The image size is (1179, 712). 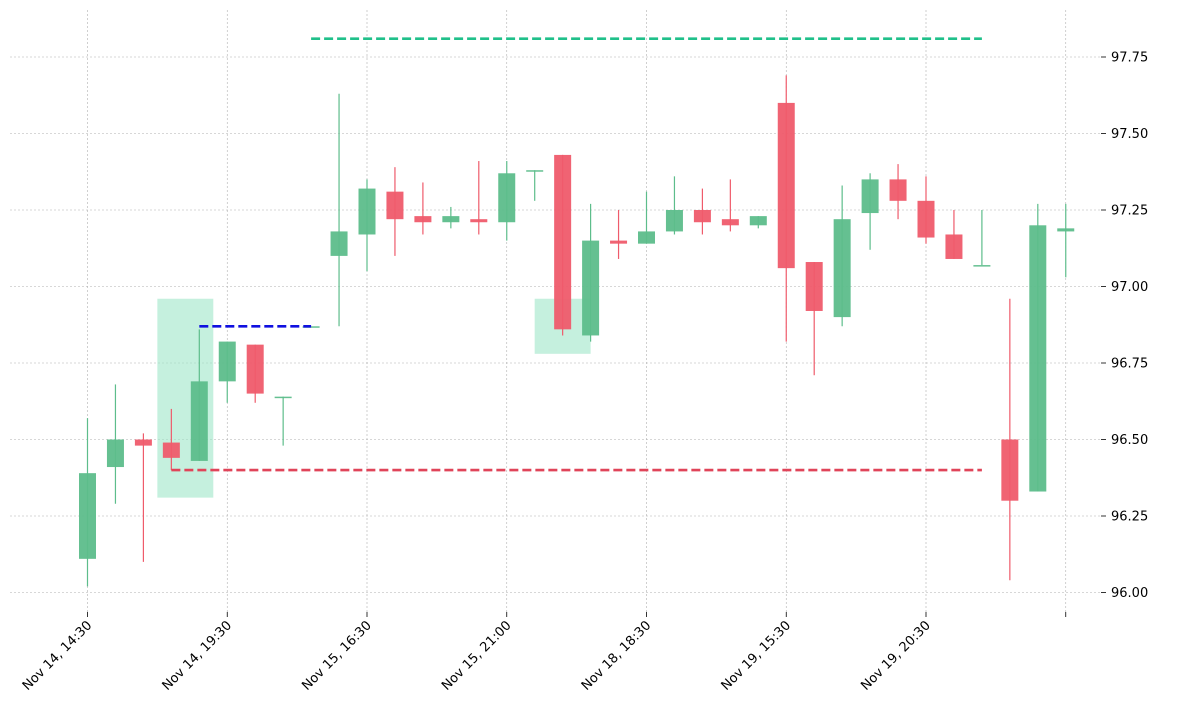 What do you see at coordinates (477, 656) in the screenshot?
I see `x-tick-label: Nov 15, 21:00` at bounding box center [477, 656].